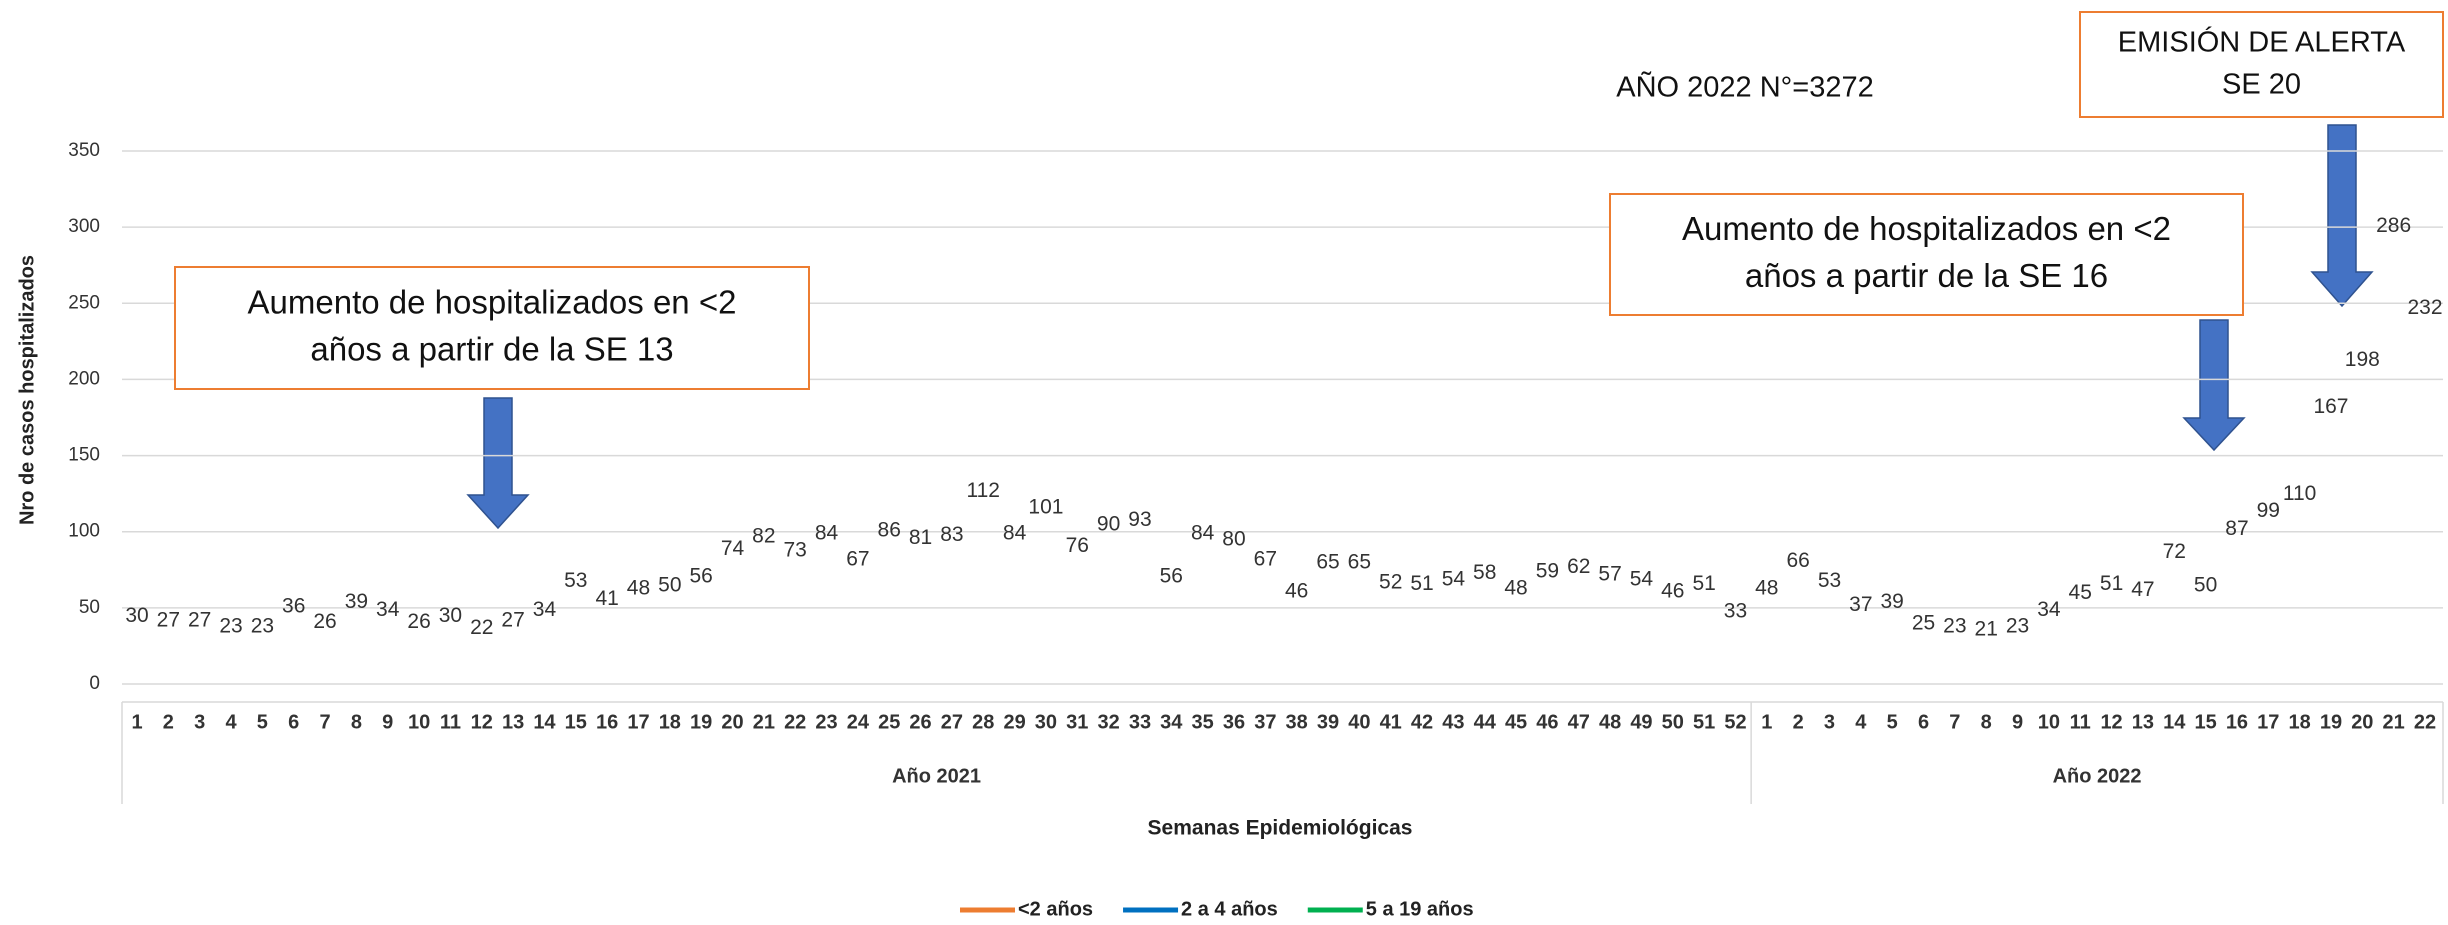 Image resolution: width=2448 pixels, height=925 pixels. I want to click on data-label: 25, so click(1923, 622).